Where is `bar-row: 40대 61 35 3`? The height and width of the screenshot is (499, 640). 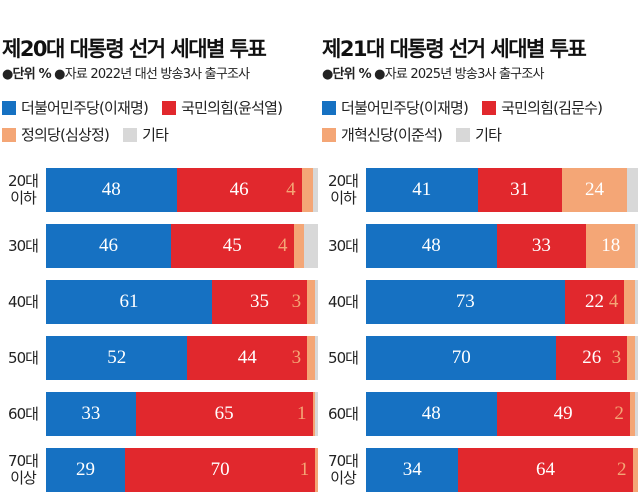
bar-row: 40대 61 35 3 is located at coordinates (160, 302).